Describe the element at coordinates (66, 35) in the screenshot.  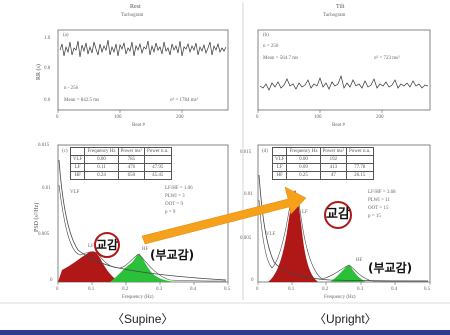
I see `panel-label-a: (a)` at that location.